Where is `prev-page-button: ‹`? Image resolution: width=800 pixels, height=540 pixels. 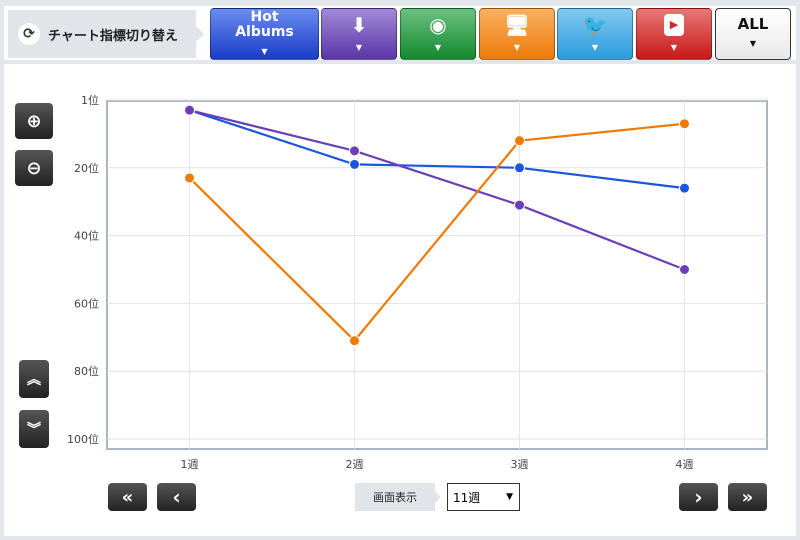
prev-page-button: ‹ is located at coordinates (176, 497).